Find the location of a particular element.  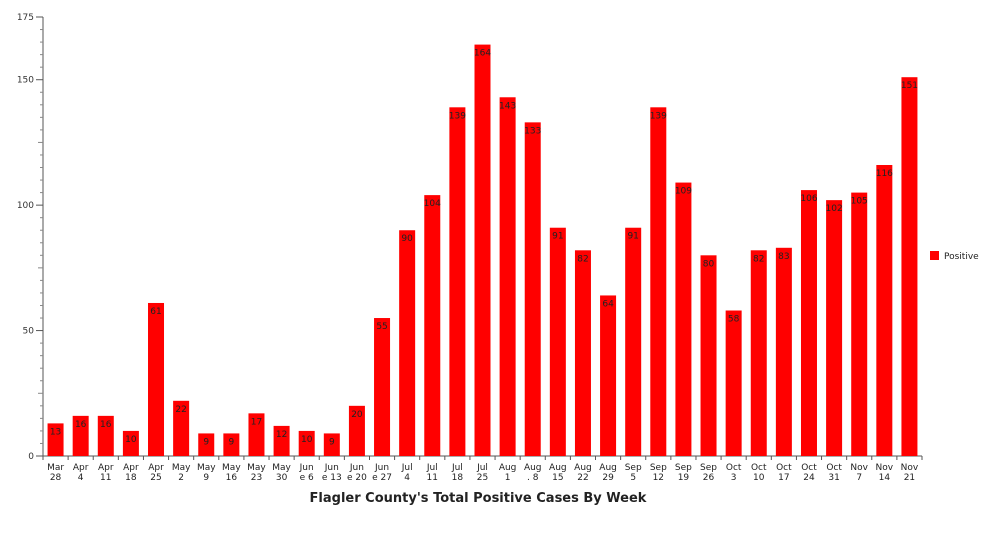

x-tick-label: 18 is located at coordinates (458, 478).